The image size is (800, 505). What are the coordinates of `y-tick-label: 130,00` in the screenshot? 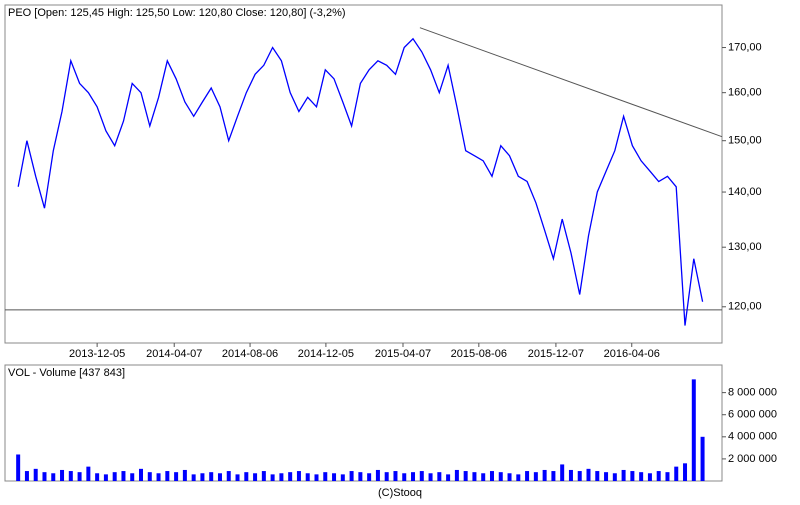 It's located at (745, 247).